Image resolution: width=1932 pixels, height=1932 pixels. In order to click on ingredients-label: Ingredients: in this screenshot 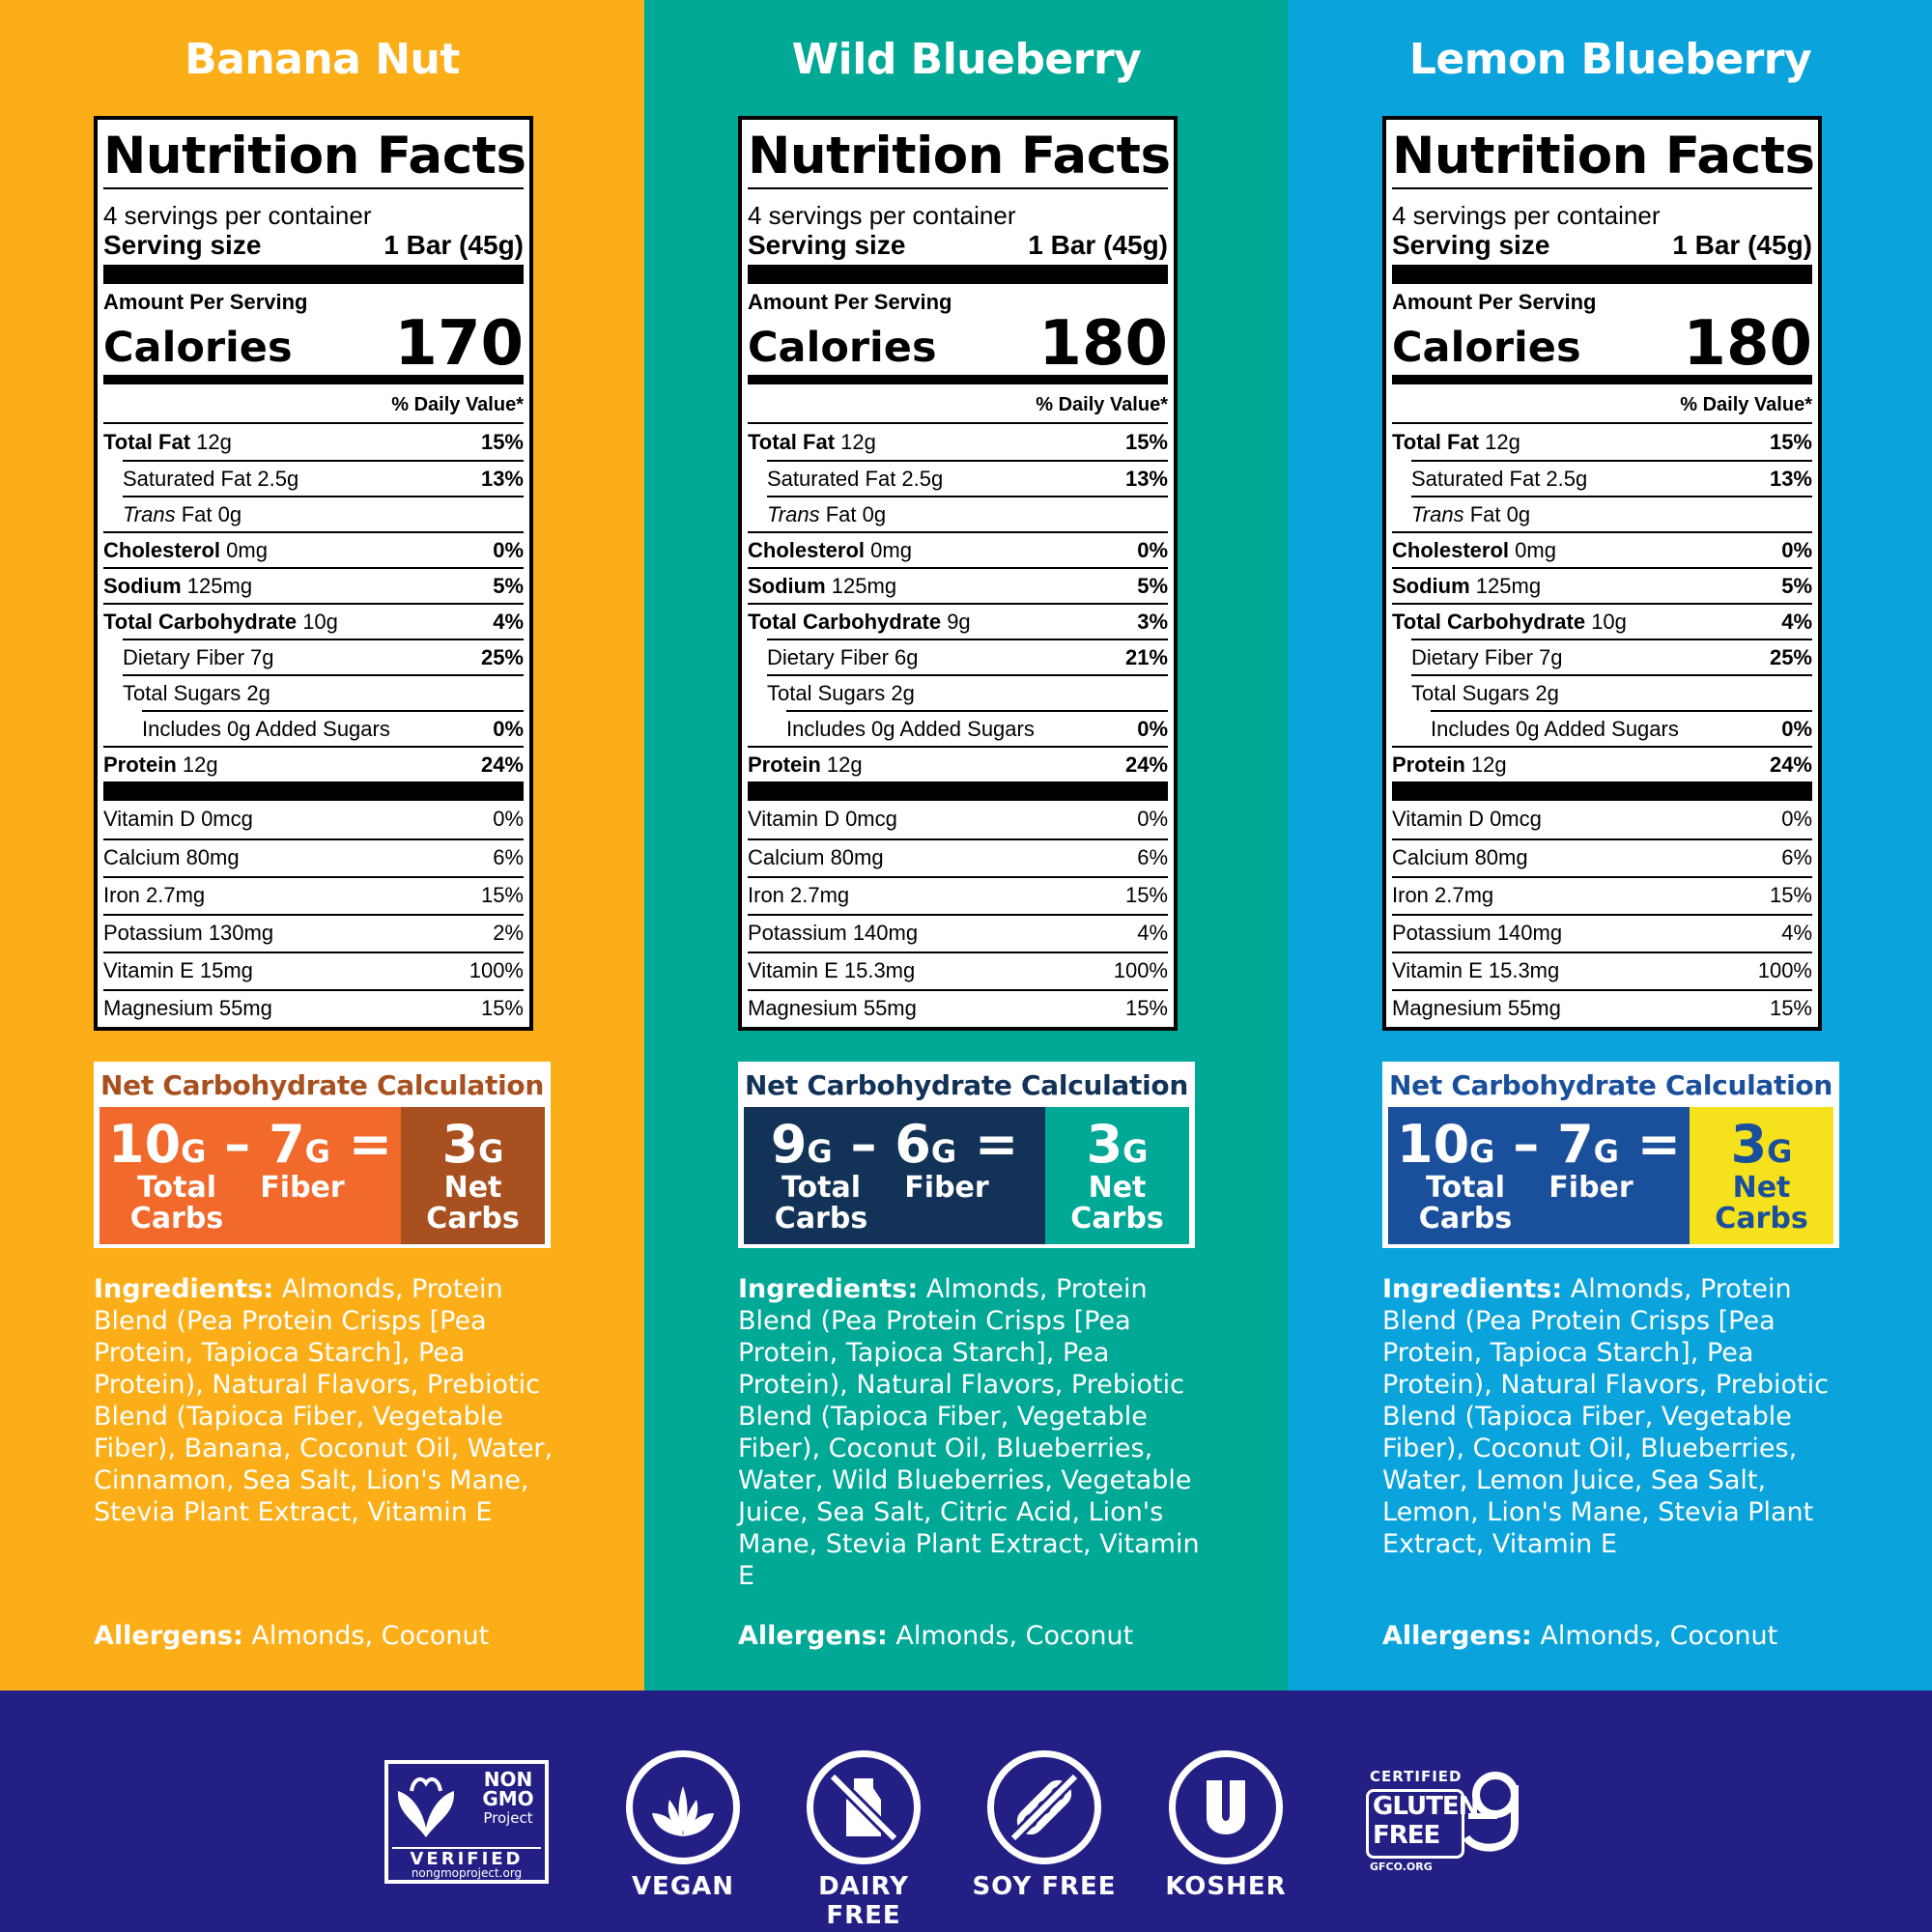, I will do `click(184, 1289)`.